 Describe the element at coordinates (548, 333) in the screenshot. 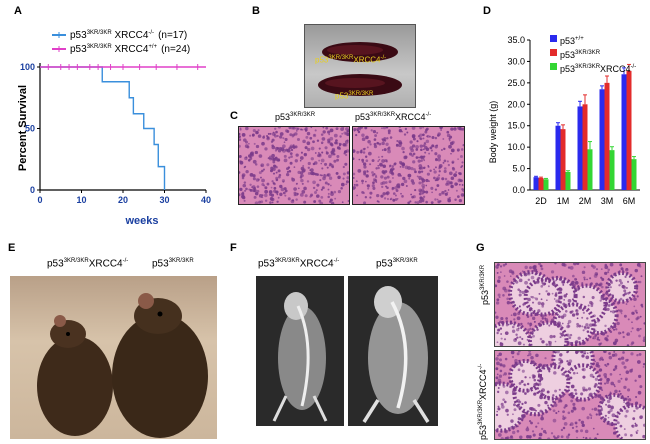

I see `seminiferous-tubule` at that location.